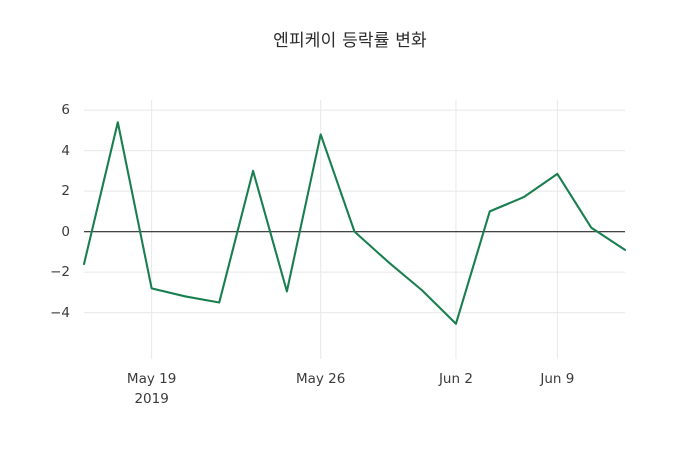 This screenshot has width=700, height=450. What do you see at coordinates (350, 41) in the screenshot?
I see `chart-title: 엔피케이 등락률 변화` at bounding box center [350, 41].